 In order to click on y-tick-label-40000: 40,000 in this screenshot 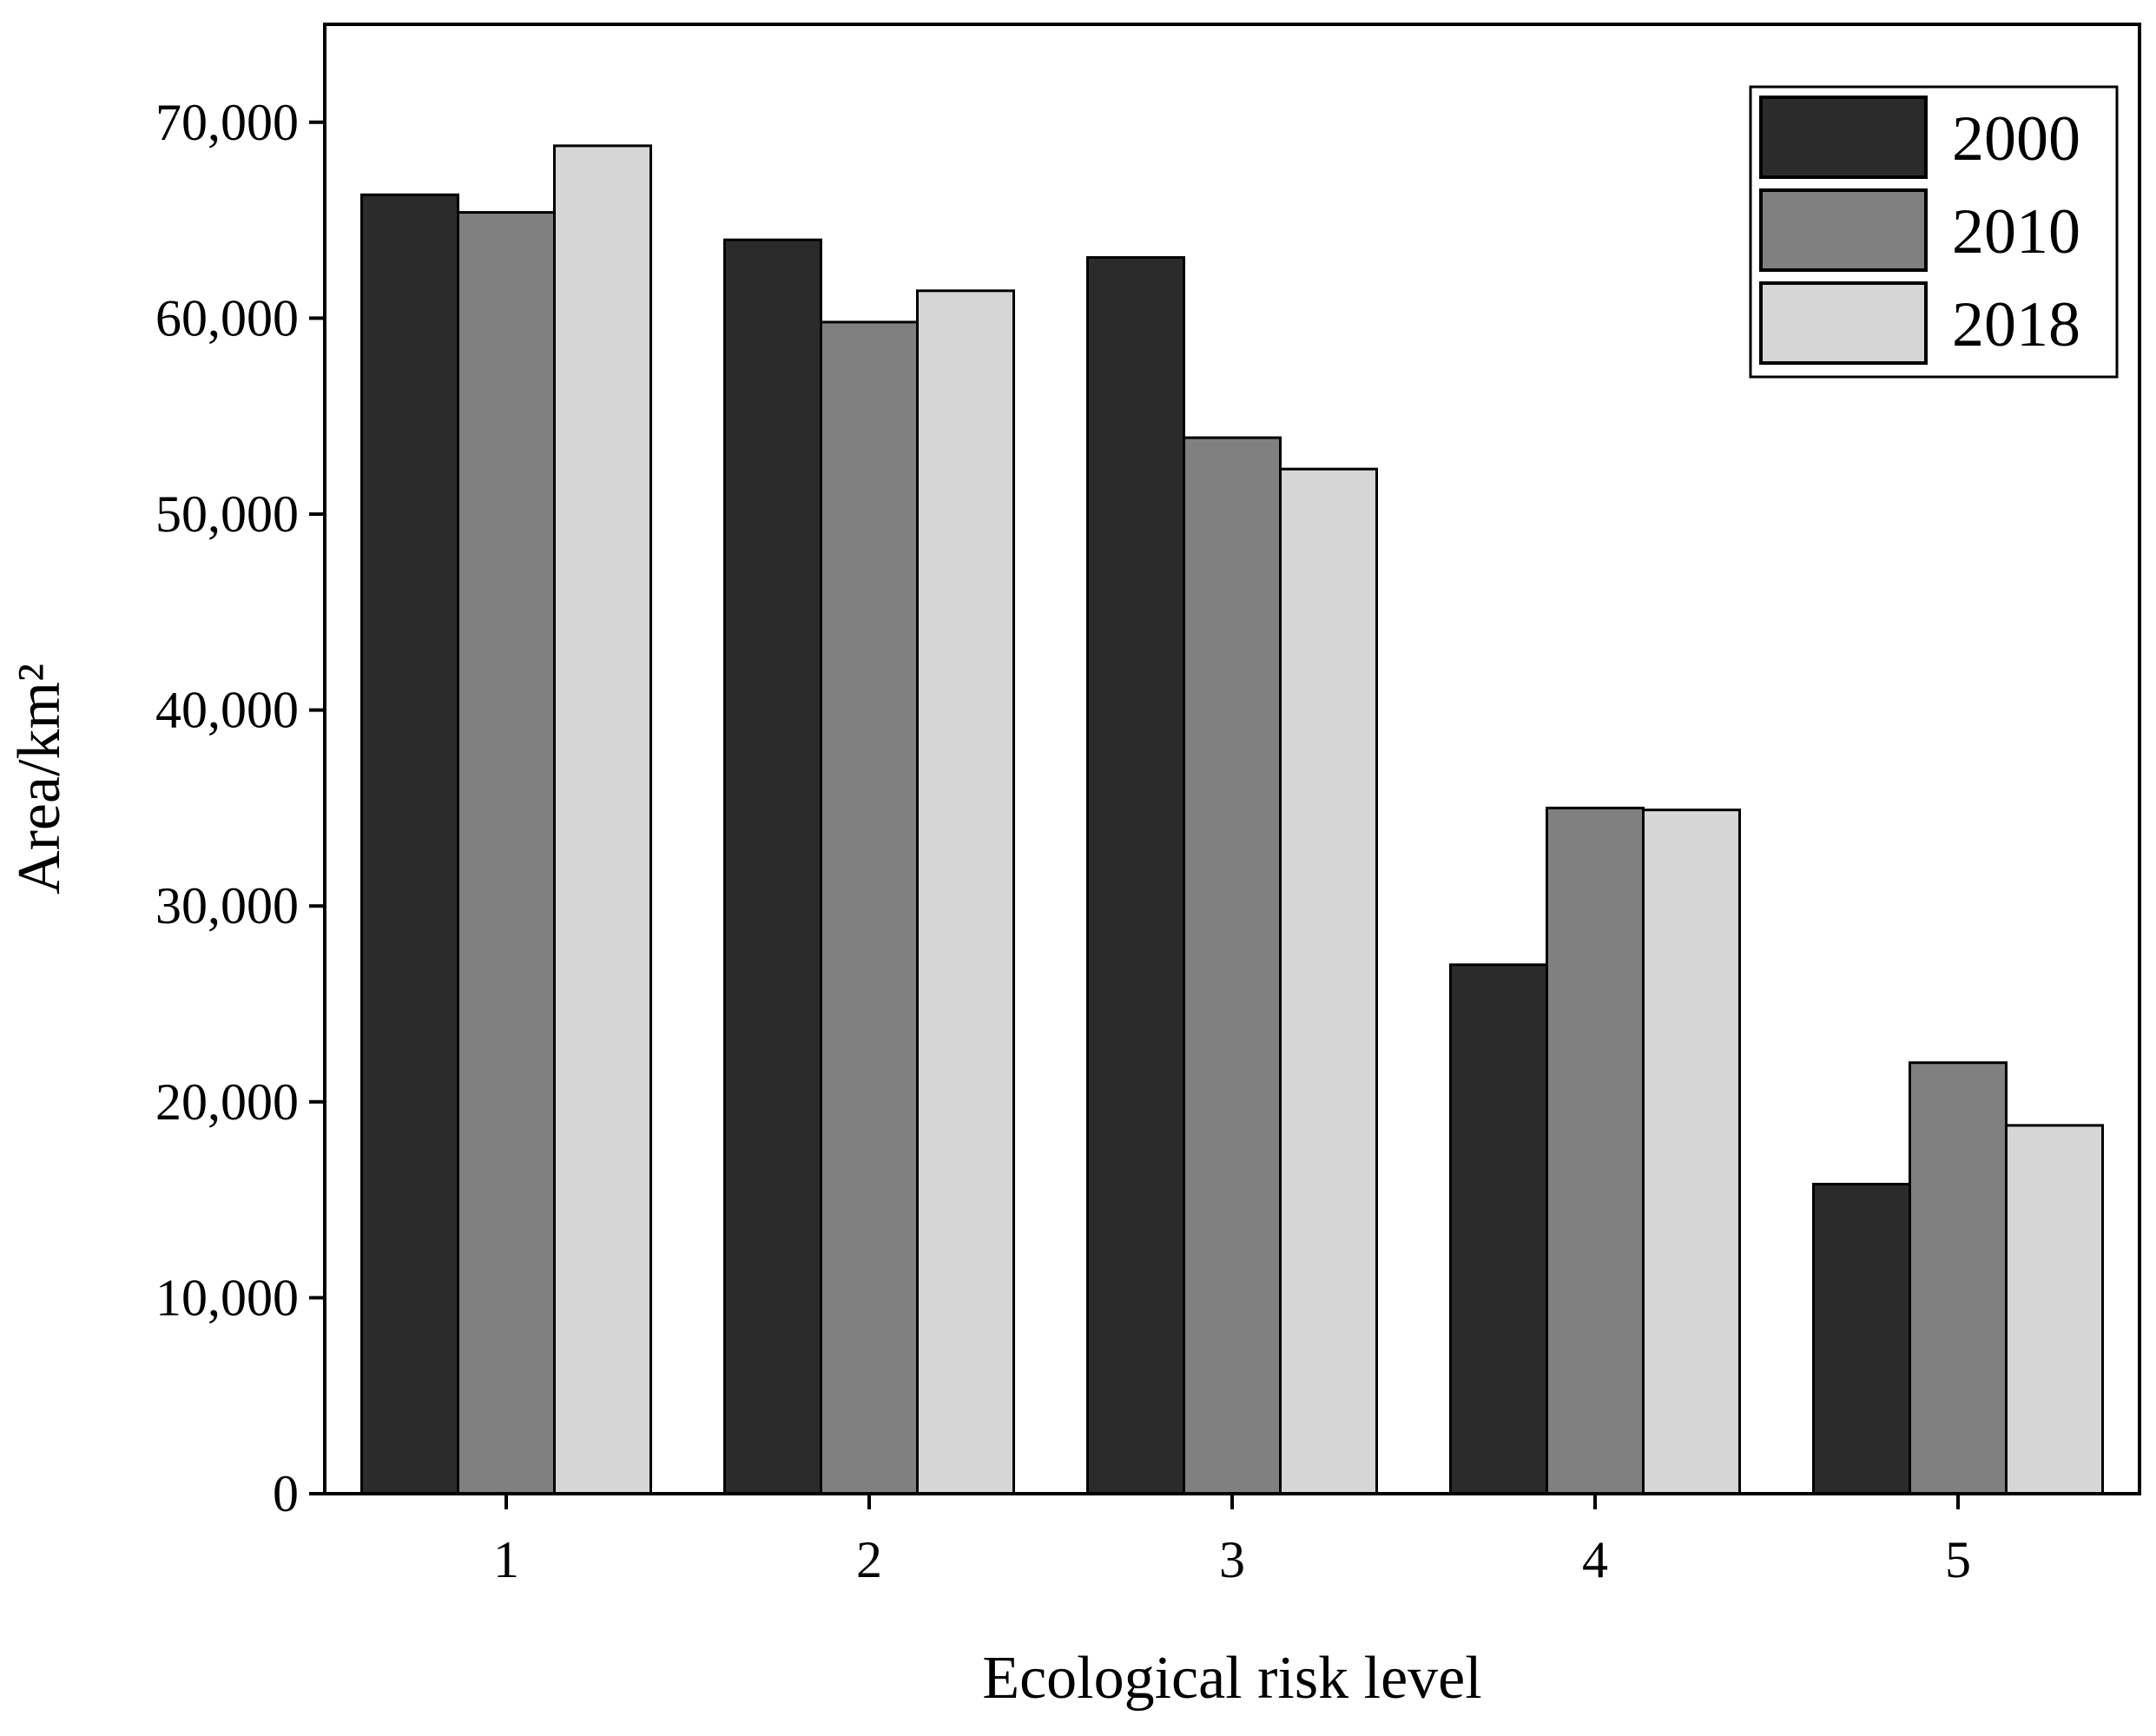, I will do `click(227, 710)`.